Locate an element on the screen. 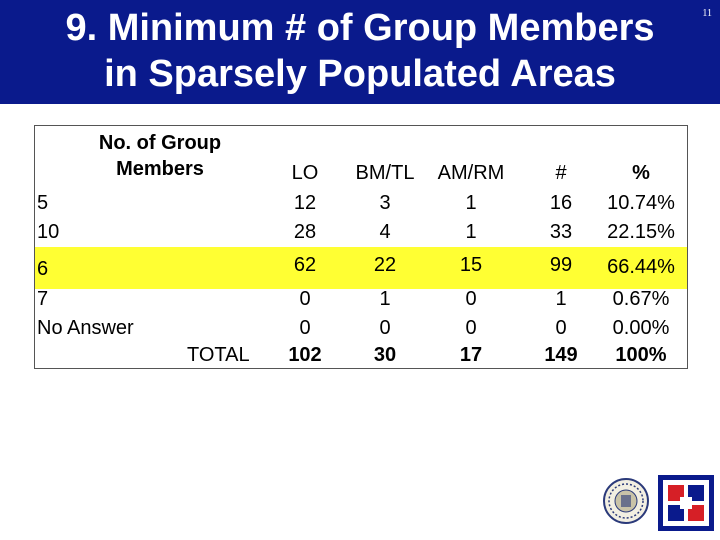 The image size is (720, 540). column-header-group-members: No. of Group Members is located at coordinates (160, 156).